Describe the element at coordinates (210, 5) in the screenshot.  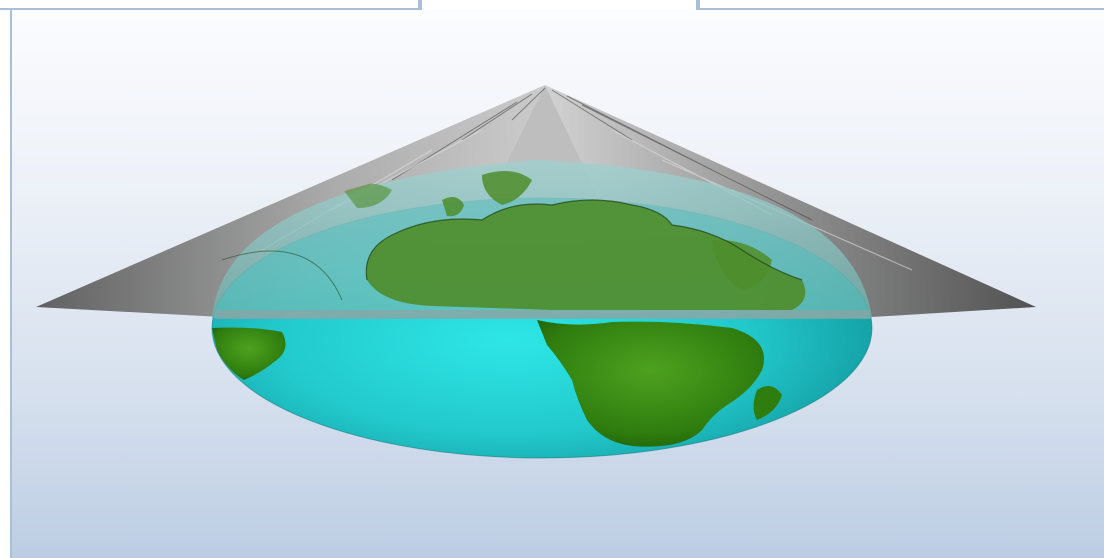
I see `left-panel-edge` at that location.